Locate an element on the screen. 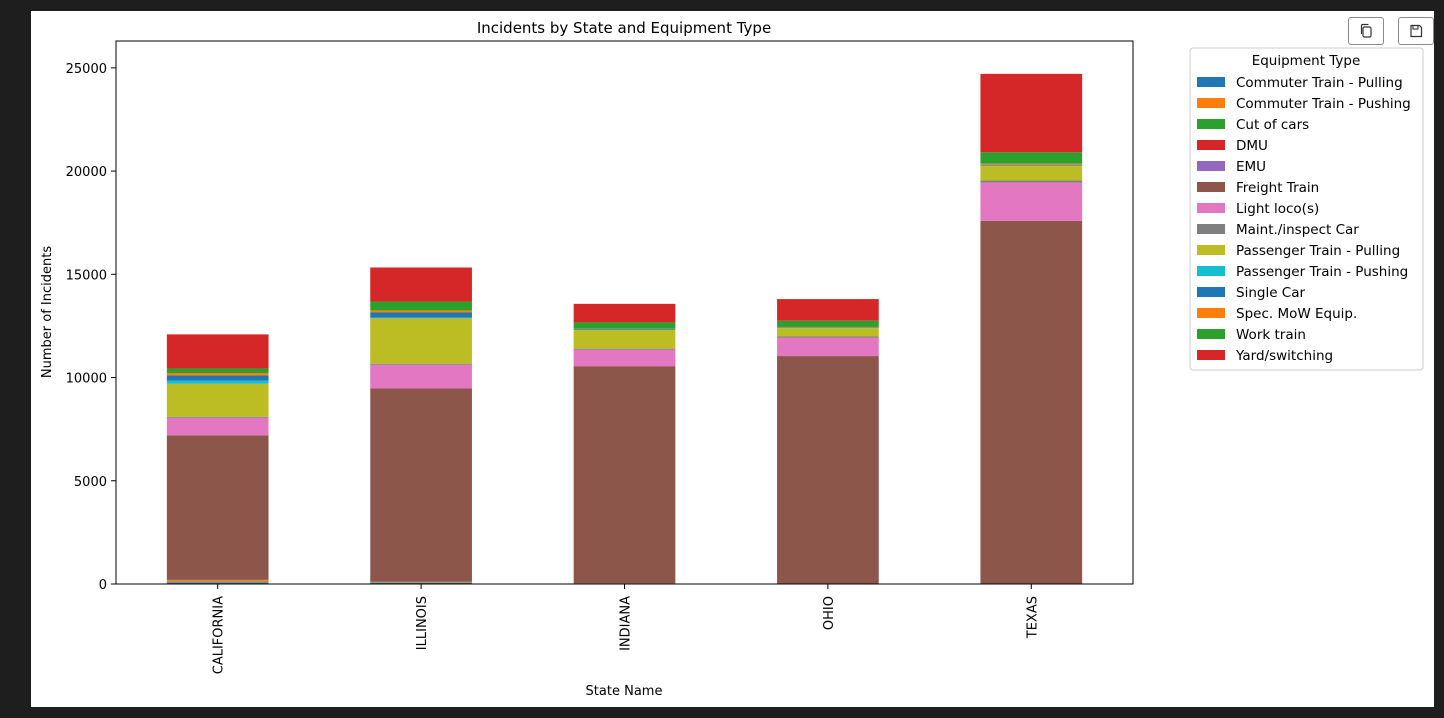  legend-label: Work train is located at coordinates (1271, 335).